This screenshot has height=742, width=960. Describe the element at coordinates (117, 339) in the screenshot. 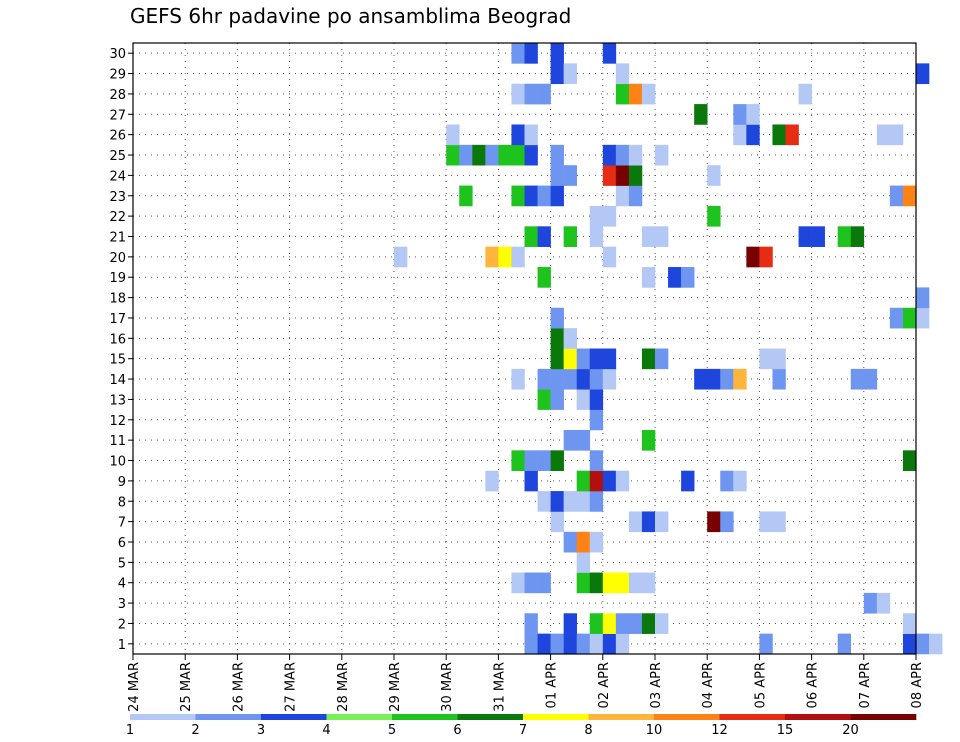

I see `y-tick-label: 16` at that location.